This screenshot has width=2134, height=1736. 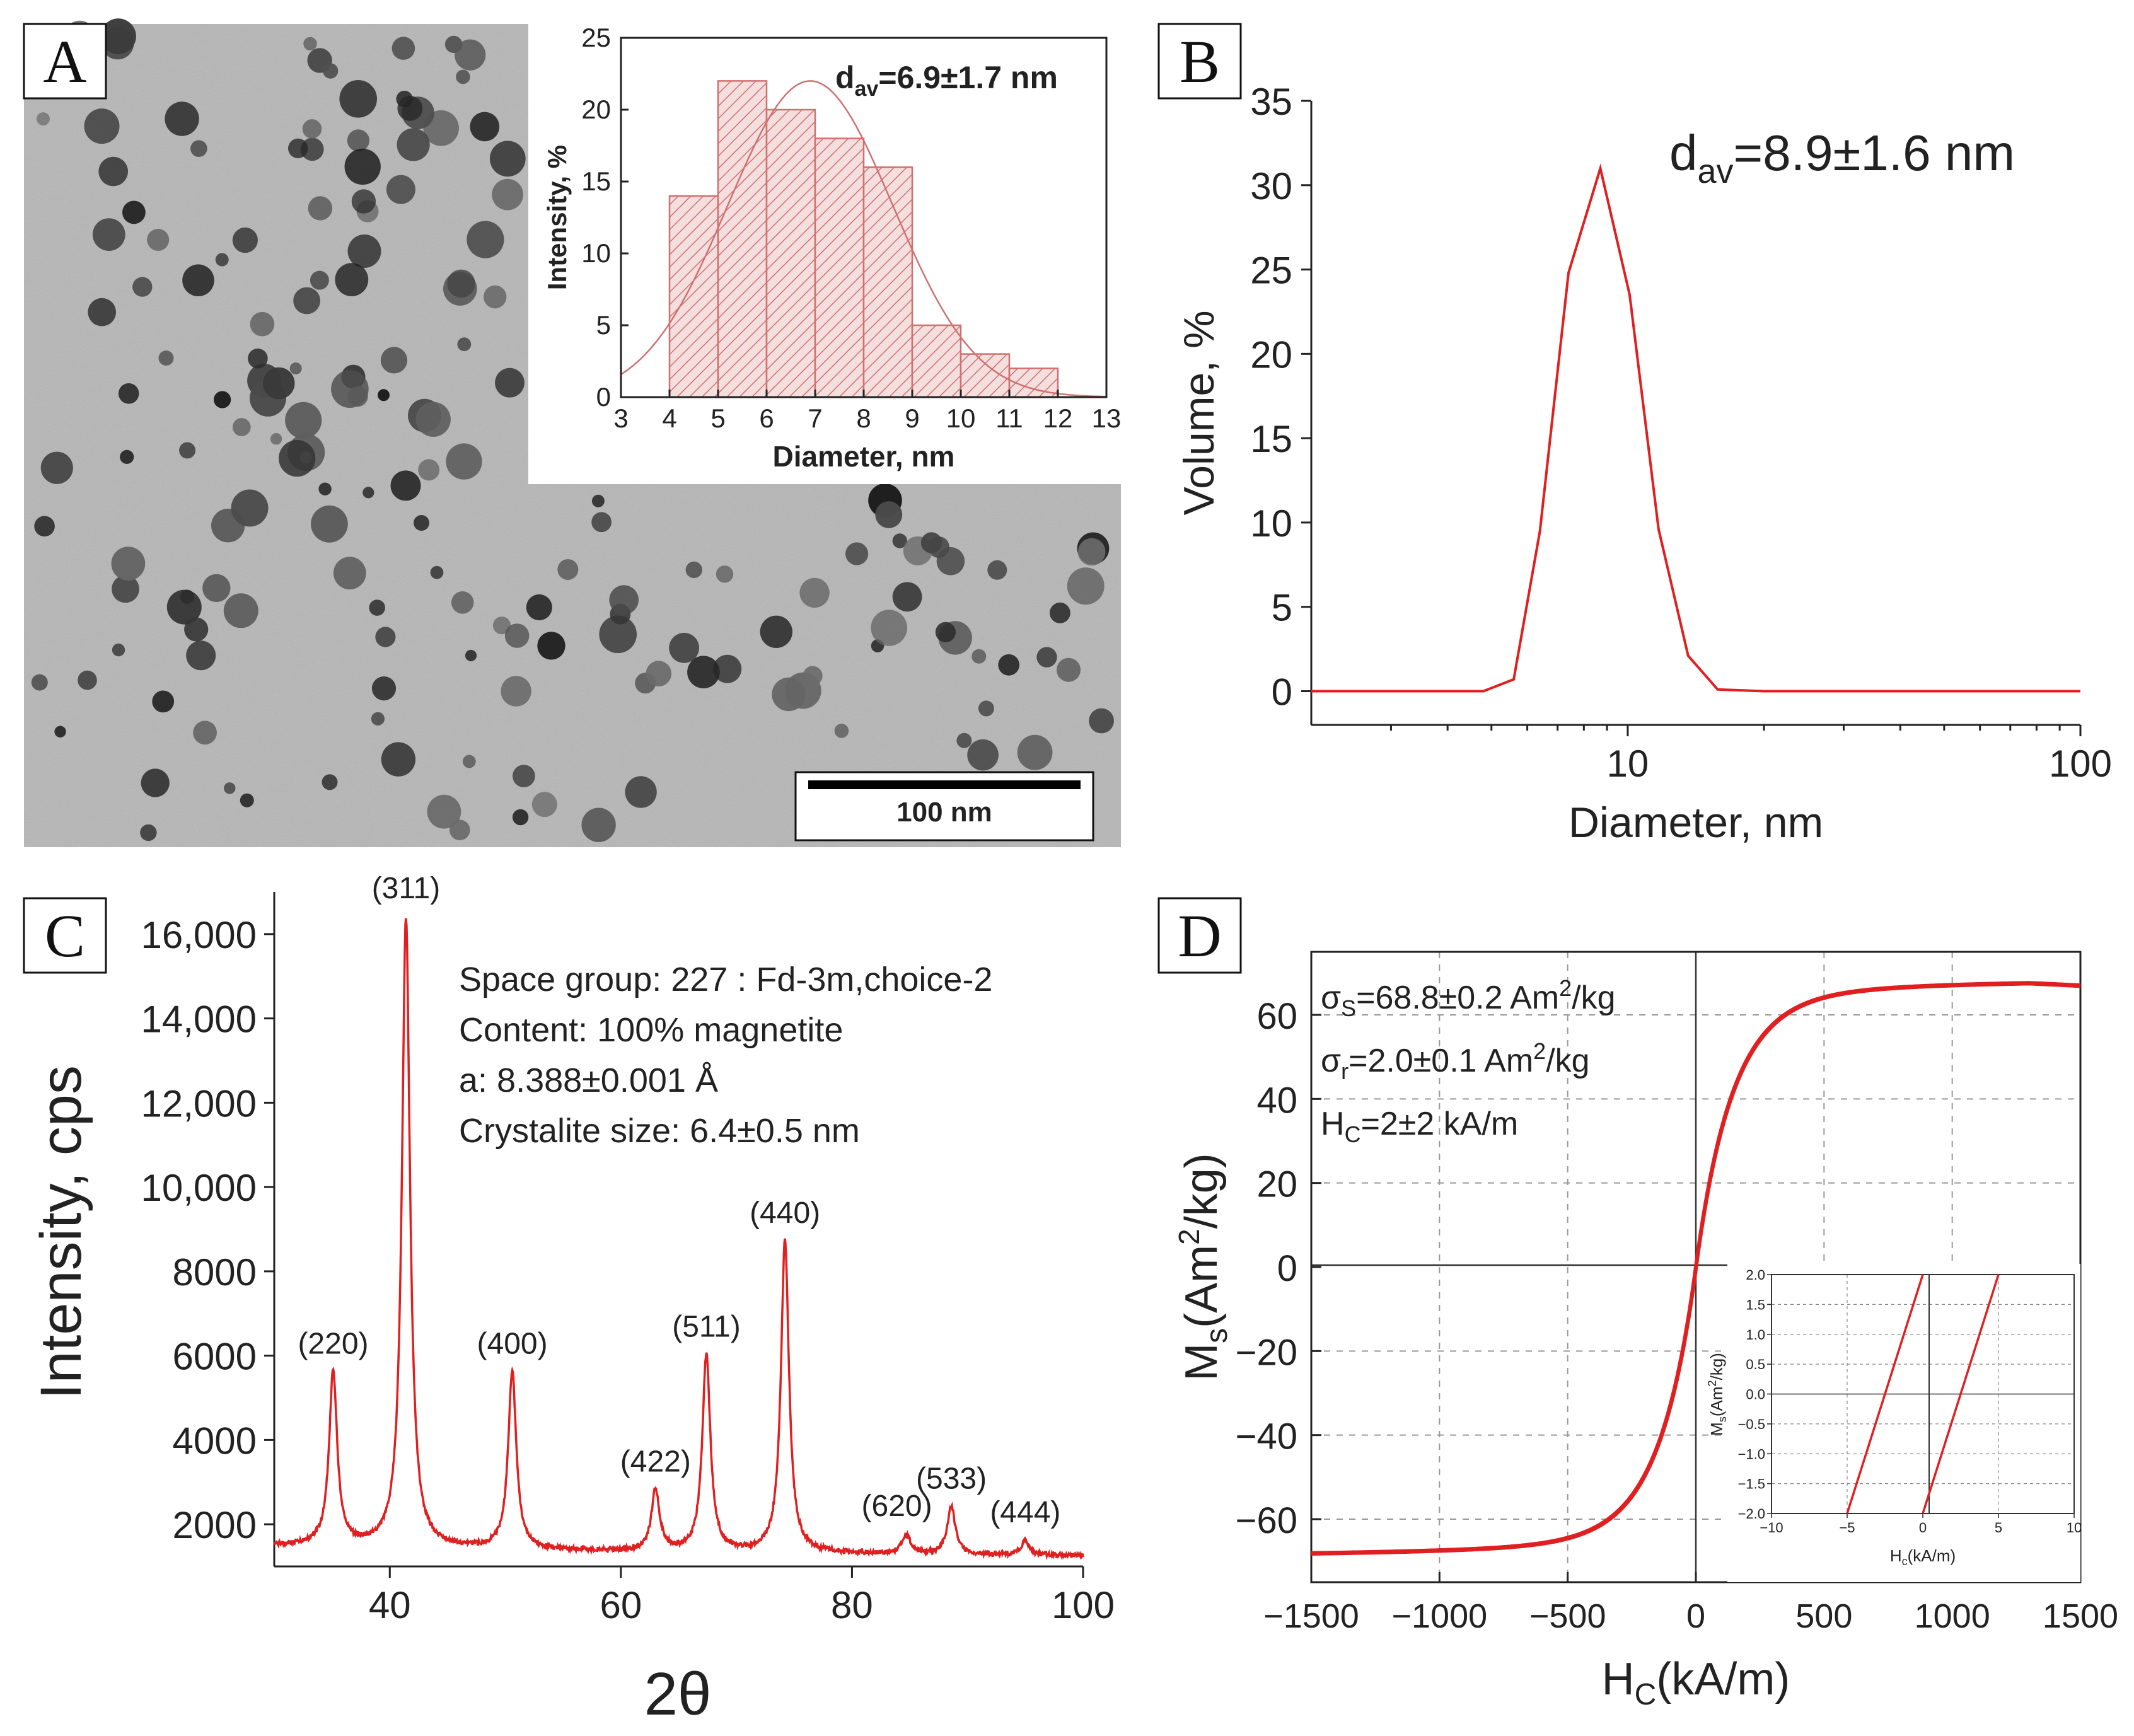 I want to click on histogram-x-tick-label: 10, so click(x=961, y=418).